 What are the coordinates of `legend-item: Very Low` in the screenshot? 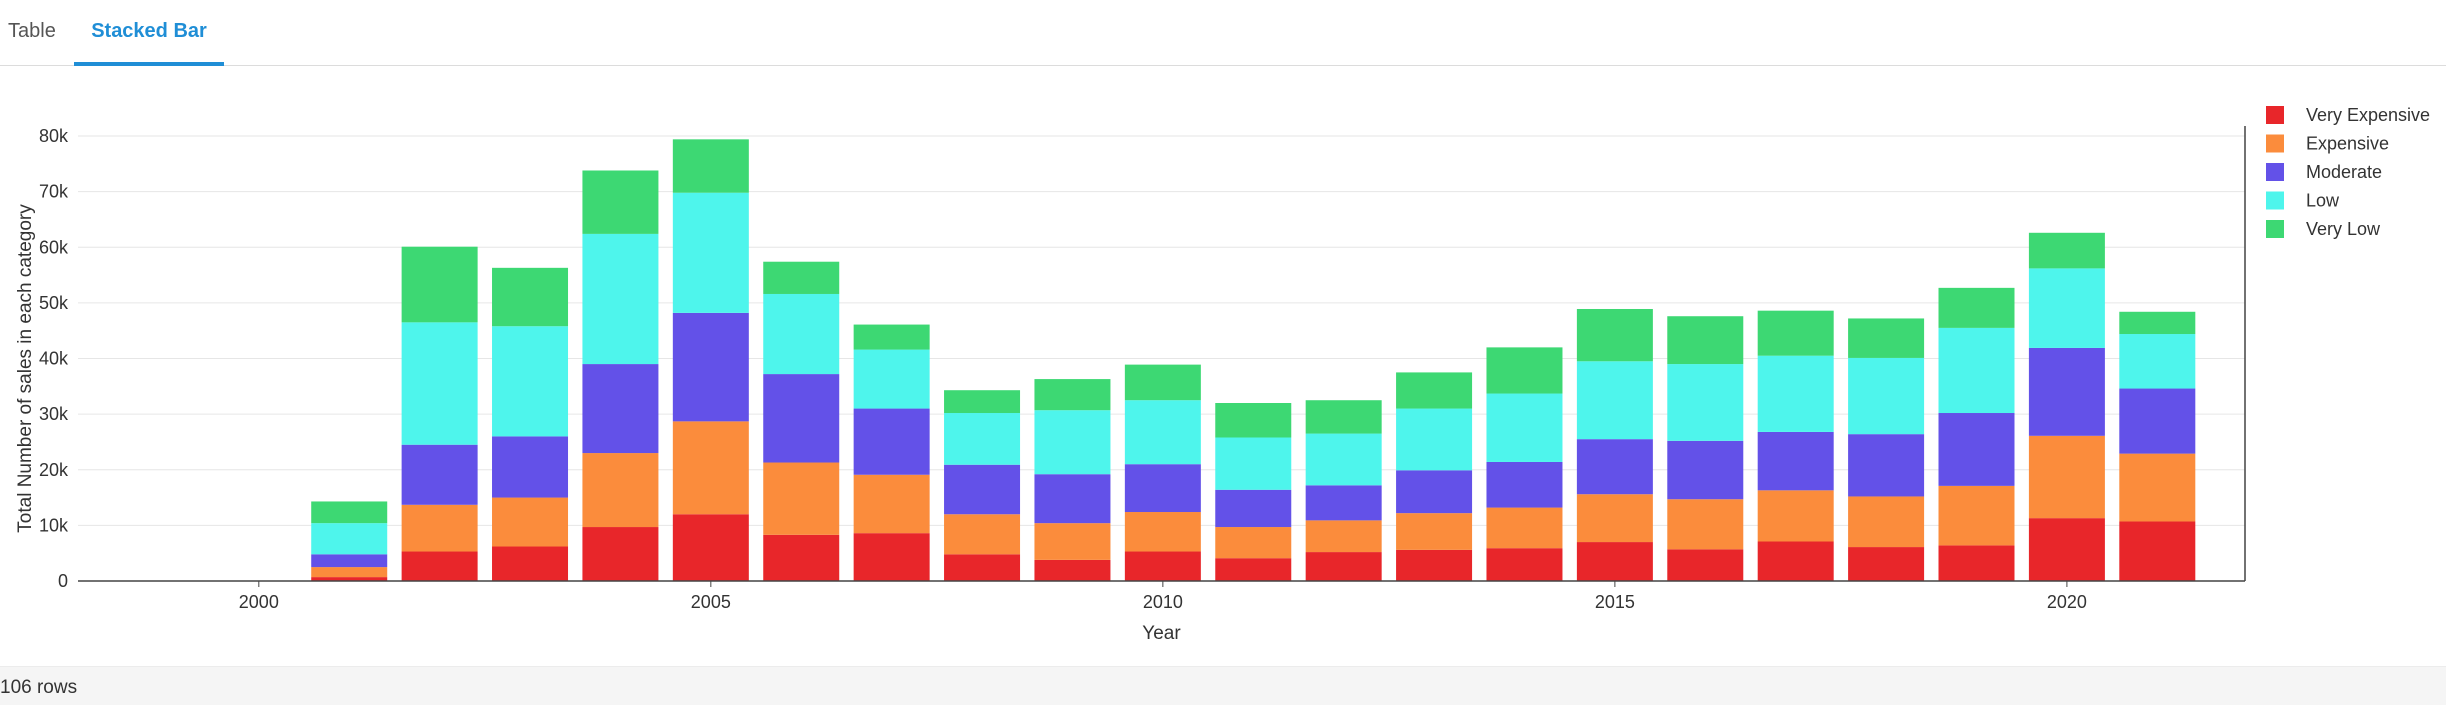 It's located at (2323, 229).